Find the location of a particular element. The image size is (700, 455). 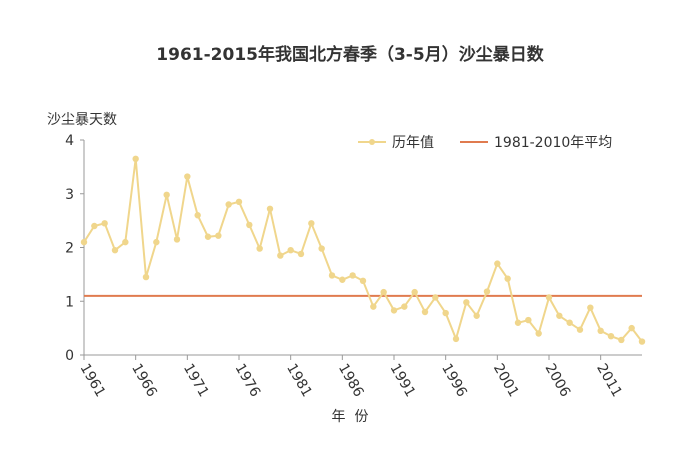

x-tick-label: 1981 is located at coordinates (299, 380).